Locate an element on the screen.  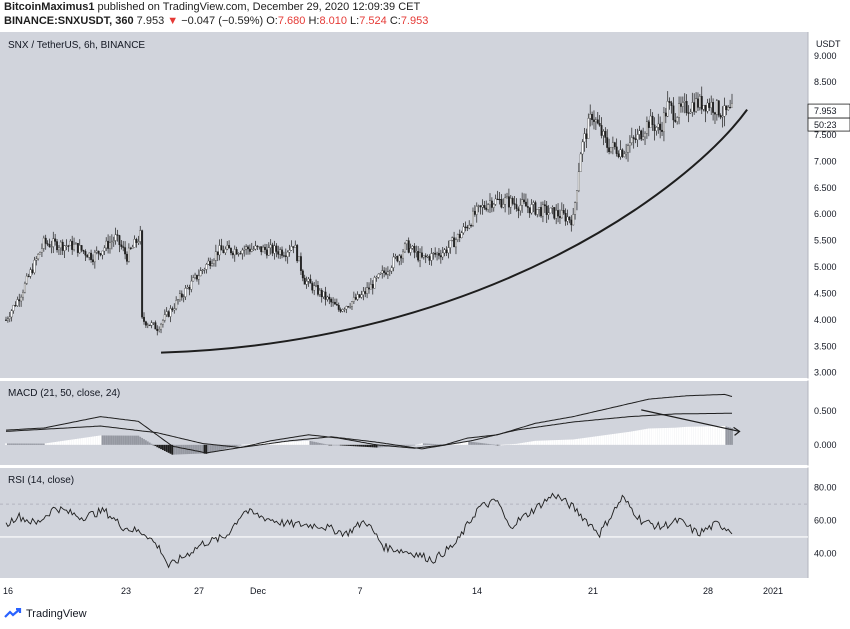
low-label: L: is located at coordinates (355, 21).